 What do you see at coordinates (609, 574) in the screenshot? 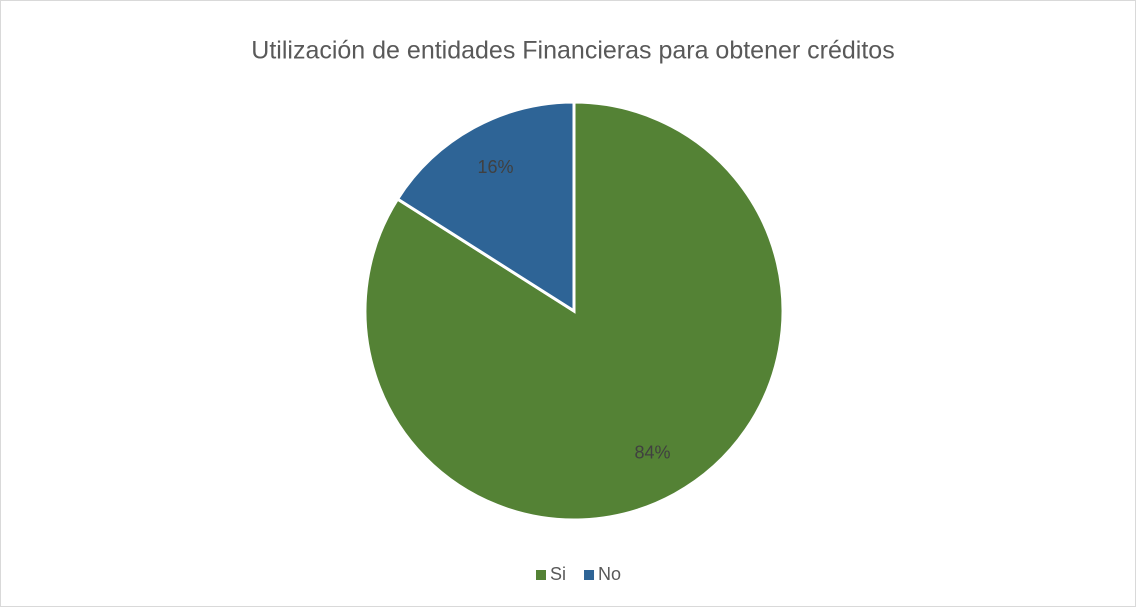
I see `legend-label: No` at bounding box center [609, 574].